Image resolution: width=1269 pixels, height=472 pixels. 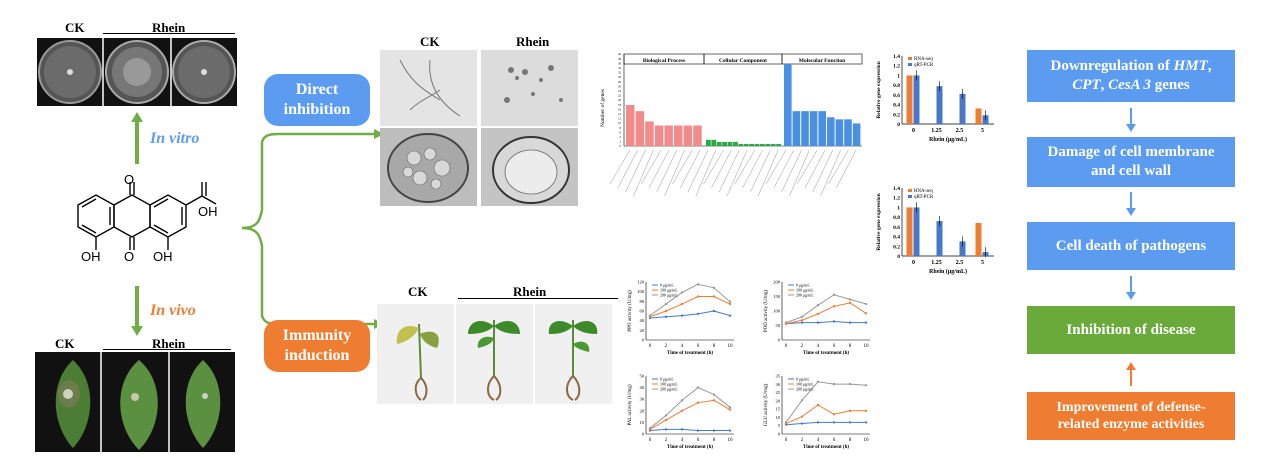 What do you see at coordinates (896, 199) in the screenshot?
I see `bar-ytick: 1.2` at bounding box center [896, 199].